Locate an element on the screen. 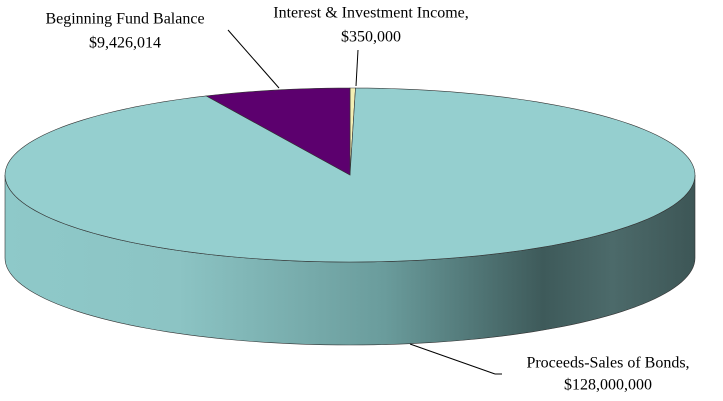 The height and width of the screenshot is (401, 723). pie-slice is located at coordinates (278, 131).